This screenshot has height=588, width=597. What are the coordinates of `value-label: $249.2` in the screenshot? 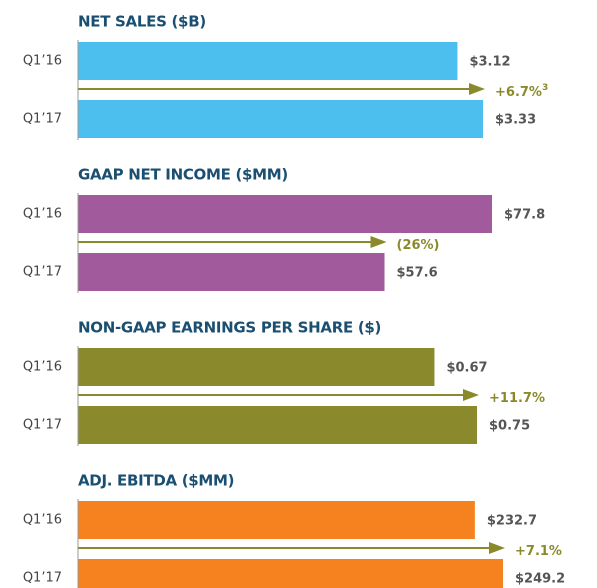 It's located at (540, 579).